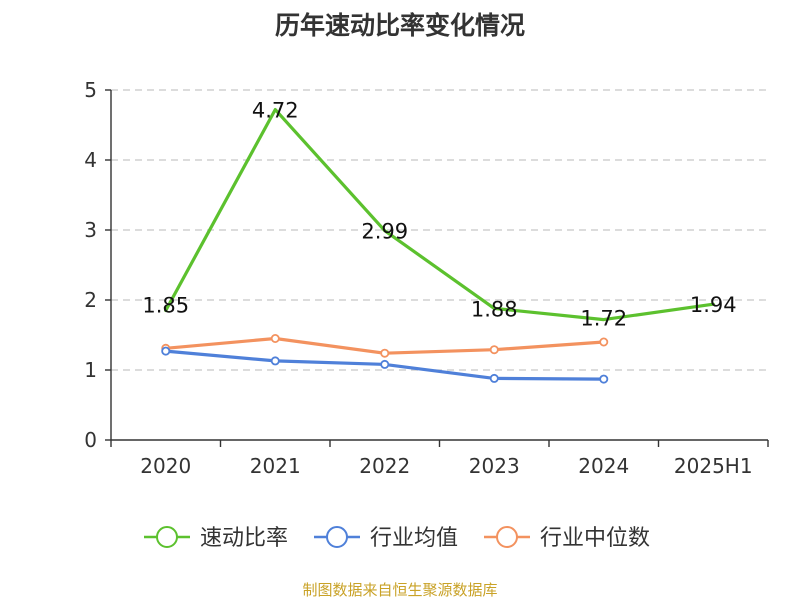 Image resolution: width=800 pixels, height=600 pixels. I want to click on y-tick-label: 4, so click(90, 160).